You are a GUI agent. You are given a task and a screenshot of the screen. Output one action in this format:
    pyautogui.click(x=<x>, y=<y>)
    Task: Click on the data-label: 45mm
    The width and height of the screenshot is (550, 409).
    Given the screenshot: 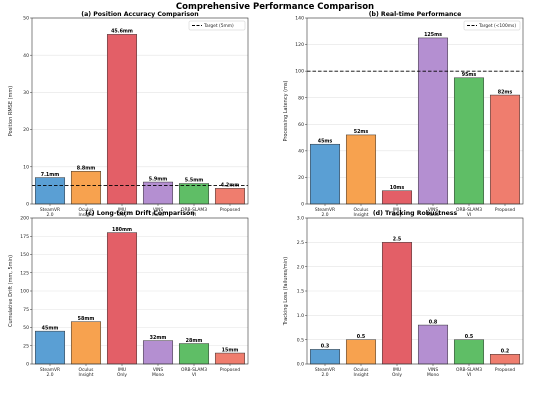 What is the action you would take?
    pyautogui.click(x=50, y=328)
    